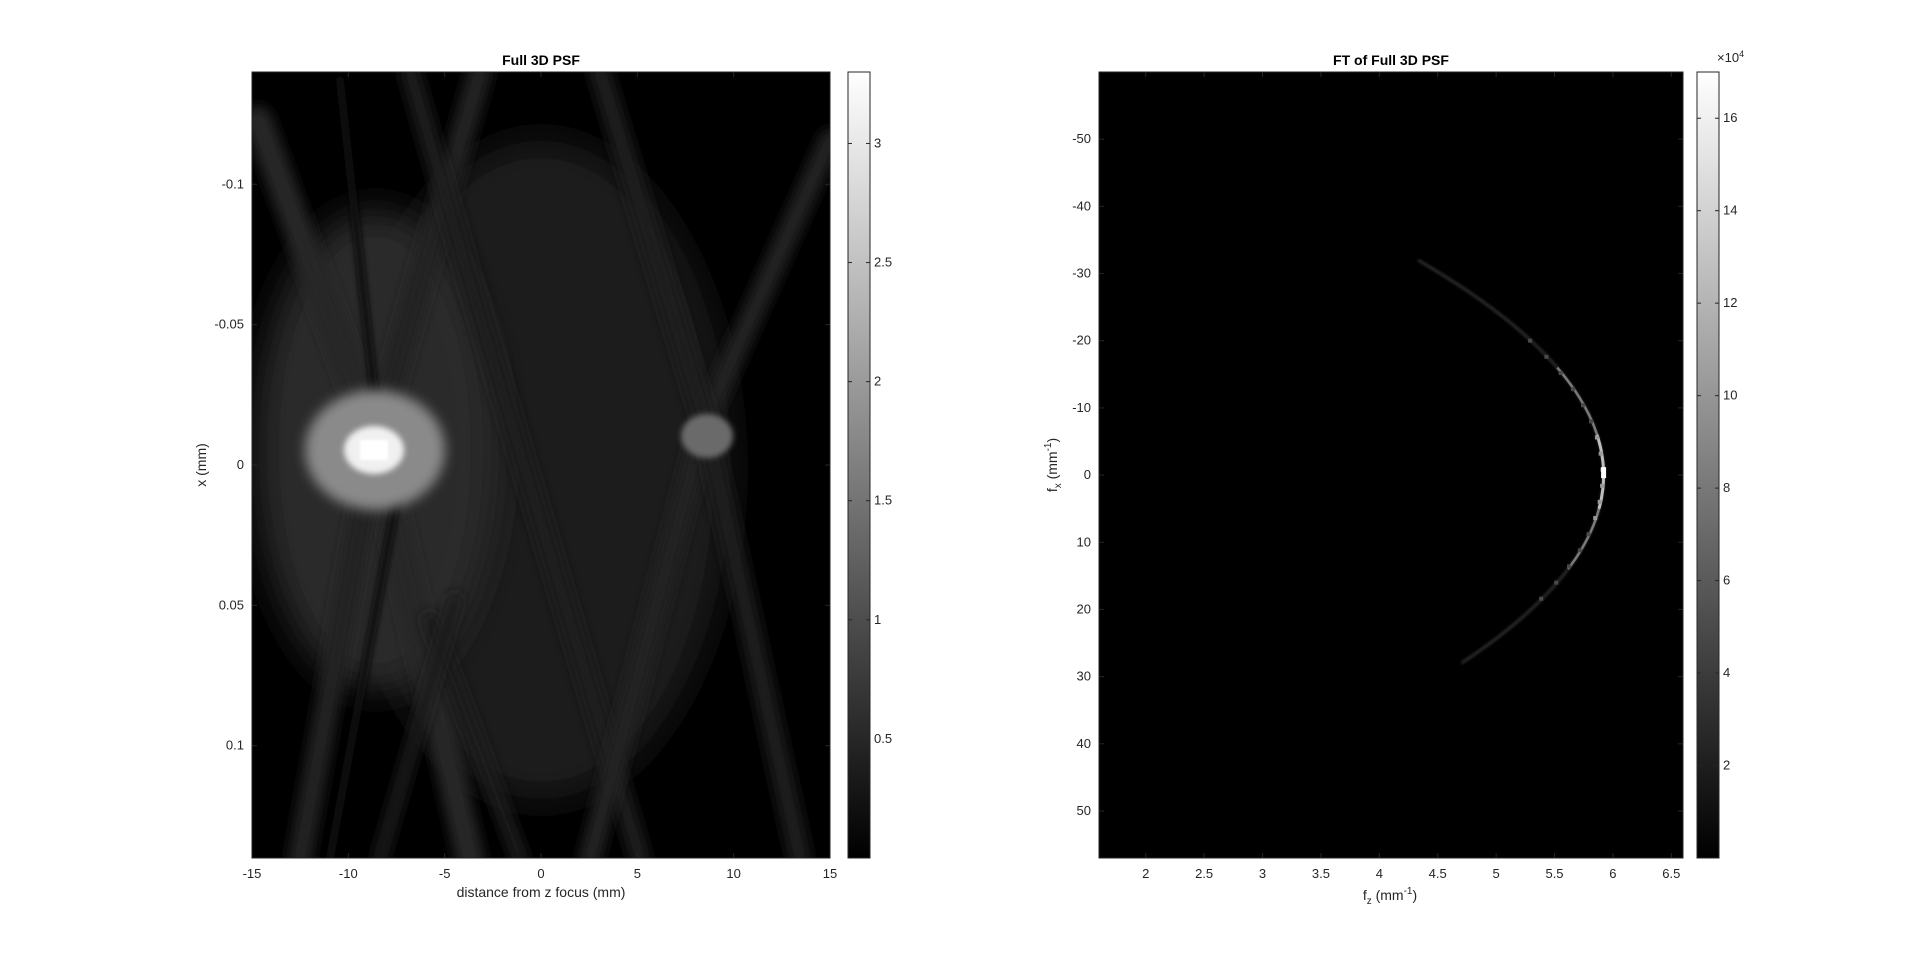 The width and height of the screenshot is (1920, 963). What do you see at coordinates (1730, 302) in the screenshot?
I see `right-colorbar-tick-label: 12` at bounding box center [1730, 302].